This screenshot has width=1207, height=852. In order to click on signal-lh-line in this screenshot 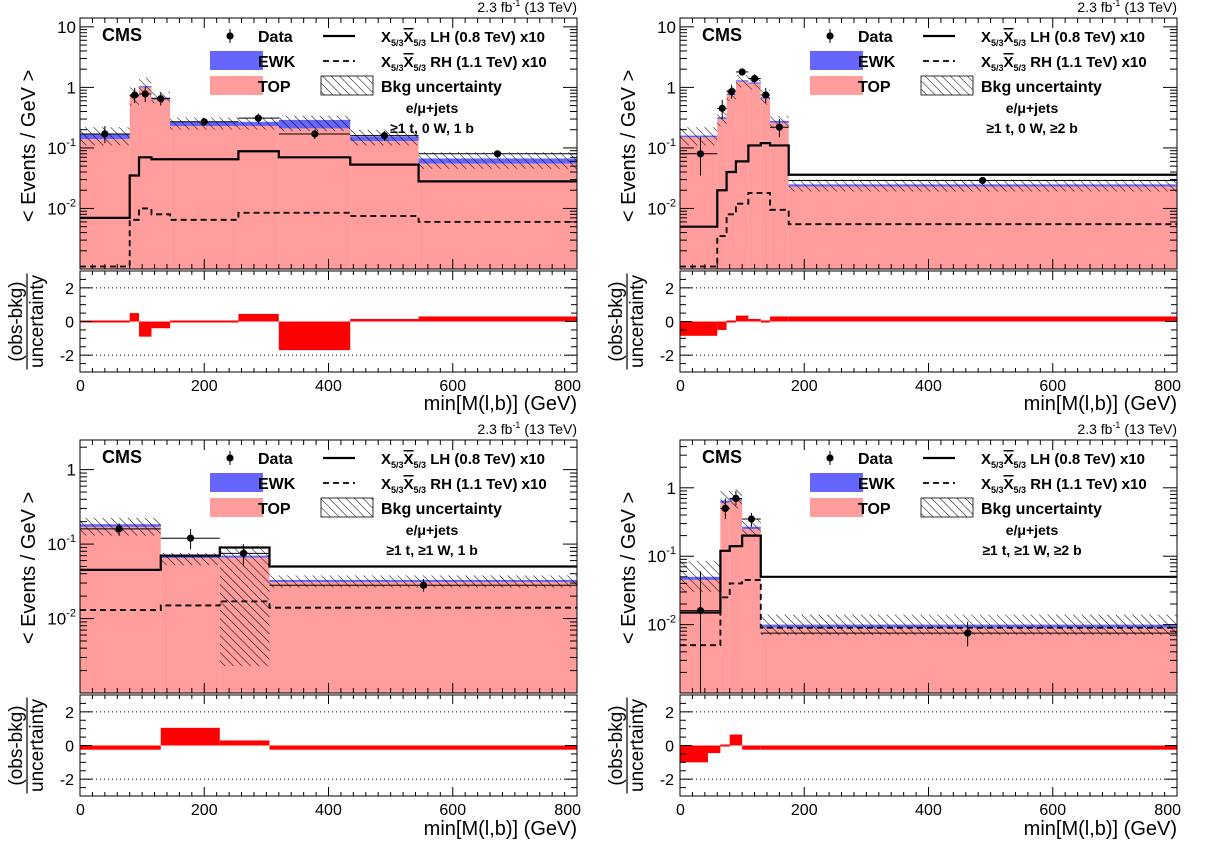, I will do `click(328, 559)`.